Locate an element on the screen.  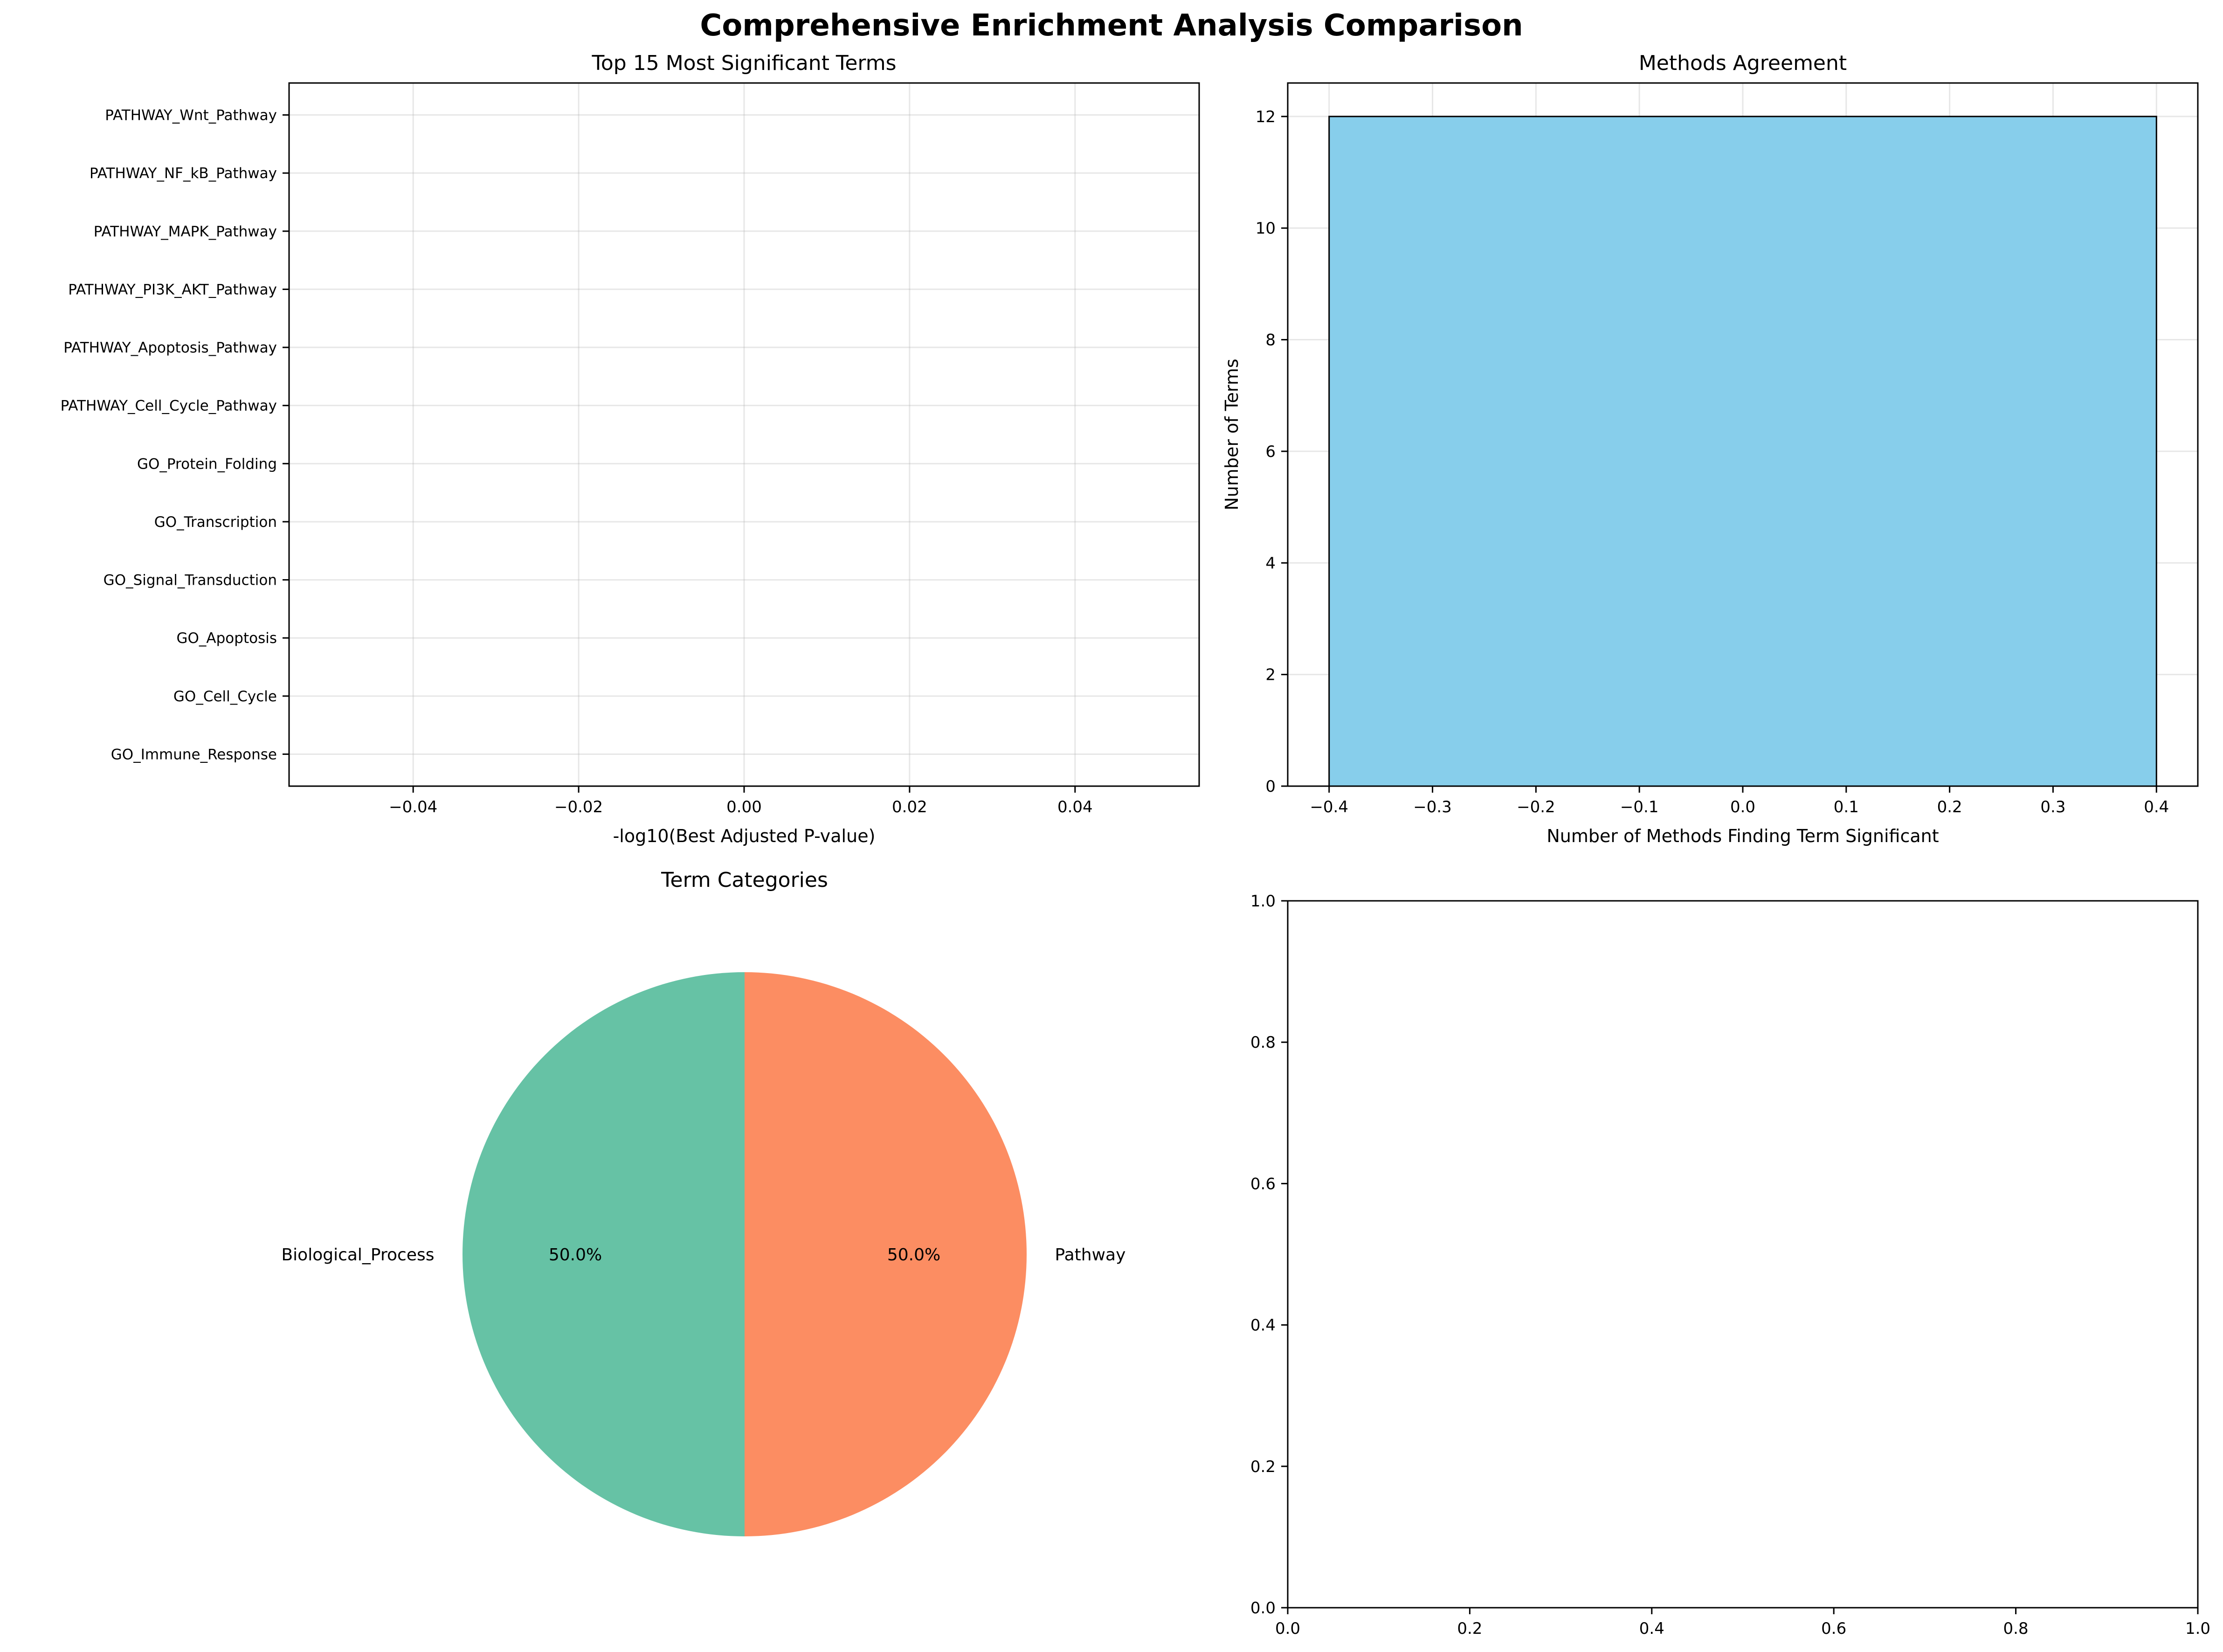
x-tick-label: 0.3 is located at coordinates (2052, 807).